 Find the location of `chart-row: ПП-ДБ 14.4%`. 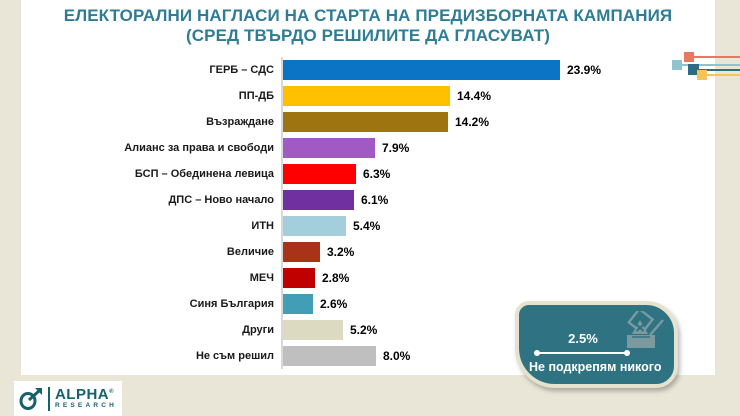

chart-row: ПП-ДБ 14.4% is located at coordinates (368, 96).